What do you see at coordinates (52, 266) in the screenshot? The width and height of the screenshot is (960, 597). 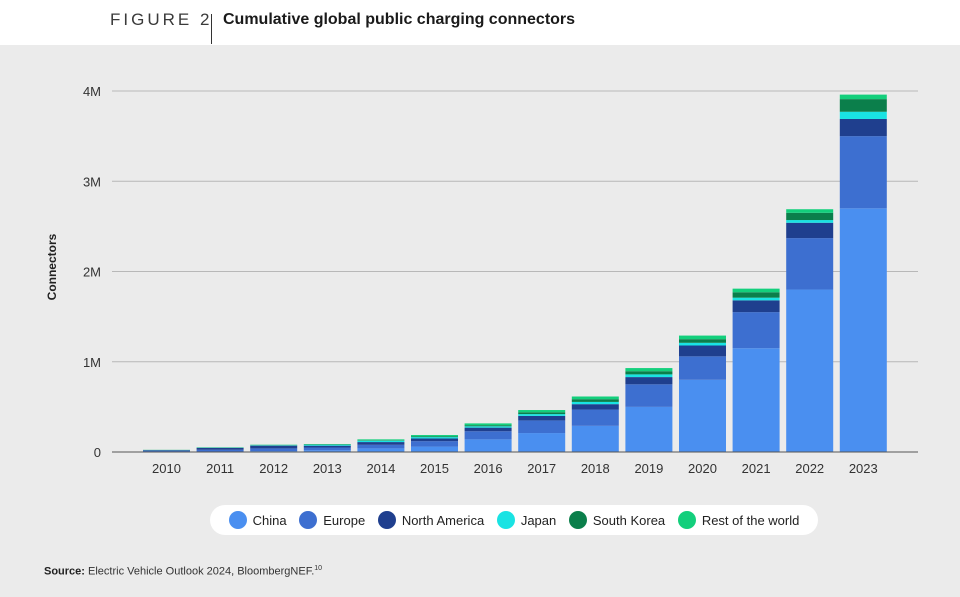 I see `y-axis-label: Connectors` at bounding box center [52, 266].